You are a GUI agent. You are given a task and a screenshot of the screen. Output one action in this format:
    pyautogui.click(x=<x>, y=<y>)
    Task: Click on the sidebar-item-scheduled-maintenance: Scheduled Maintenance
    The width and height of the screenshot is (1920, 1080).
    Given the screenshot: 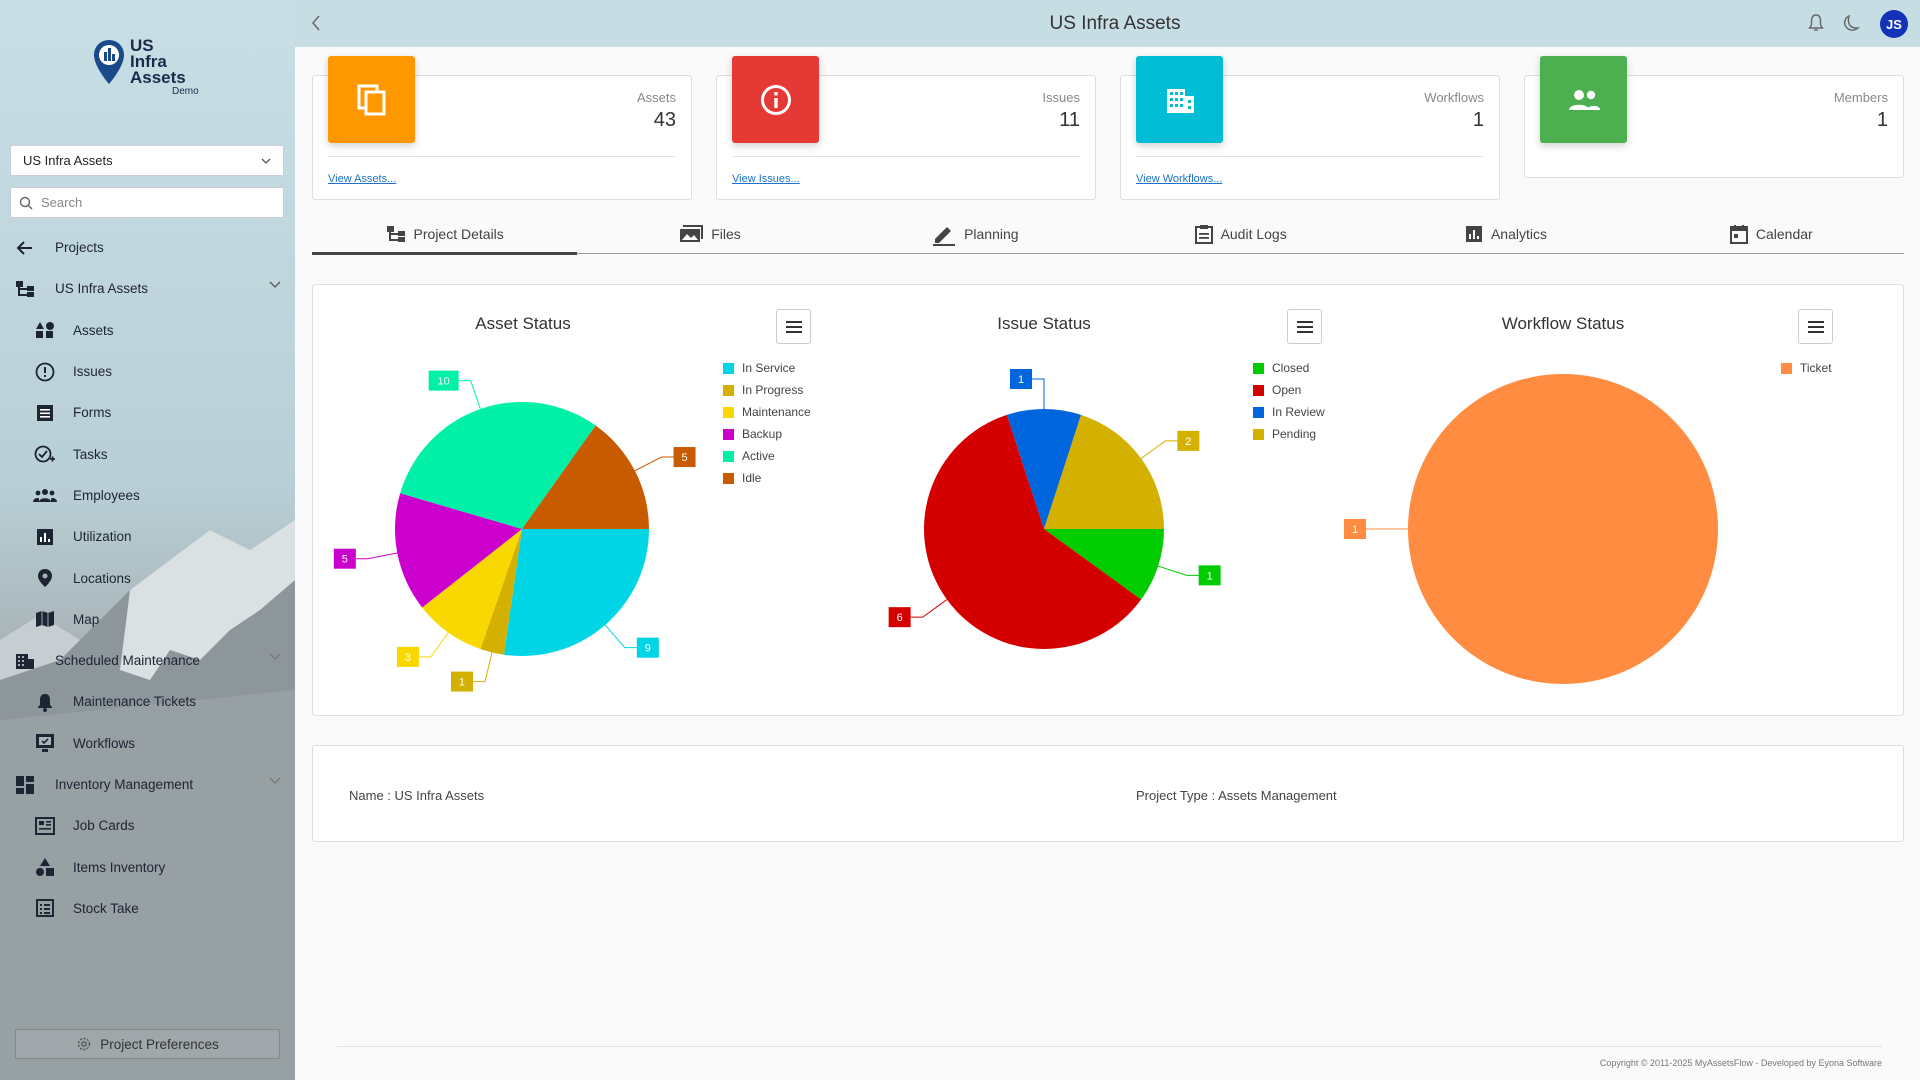 What is the action you would take?
    pyautogui.click(x=147, y=660)
    